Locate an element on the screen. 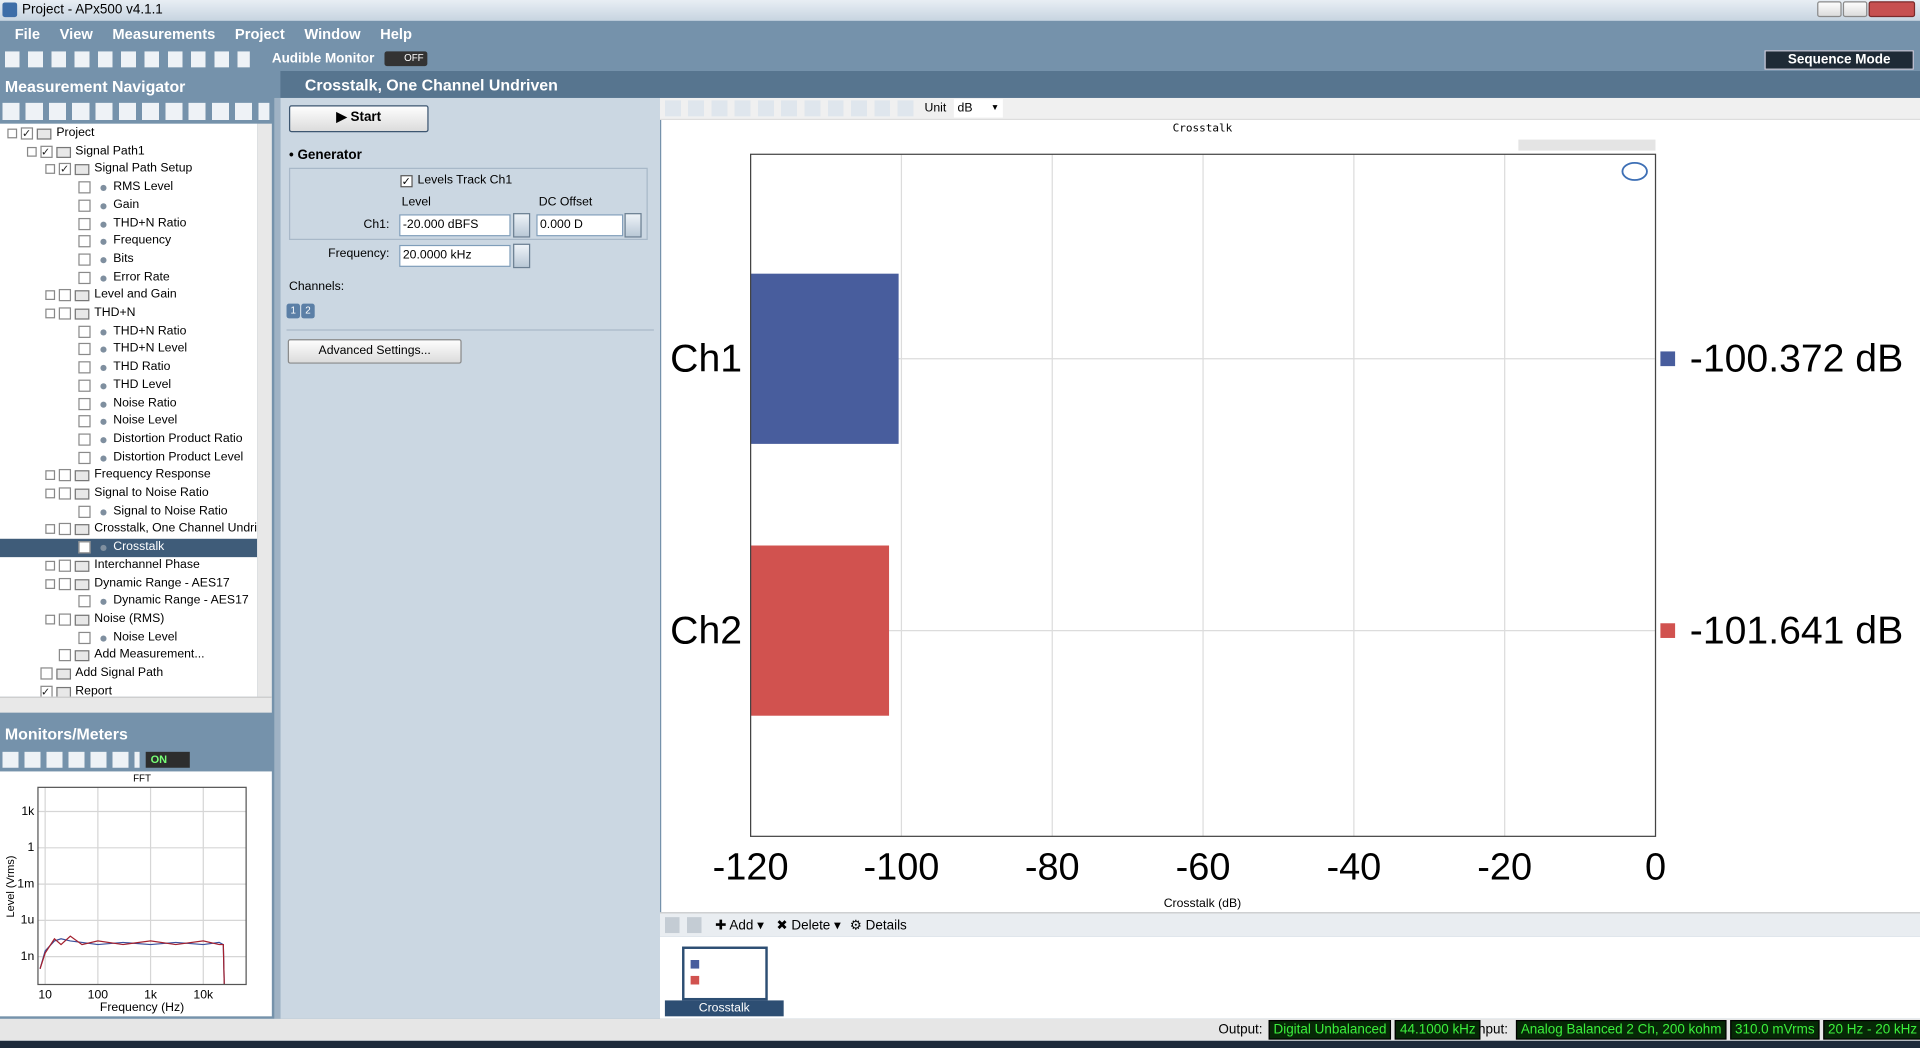  graph-toolbar-icons is located at coordinates (790, 108).